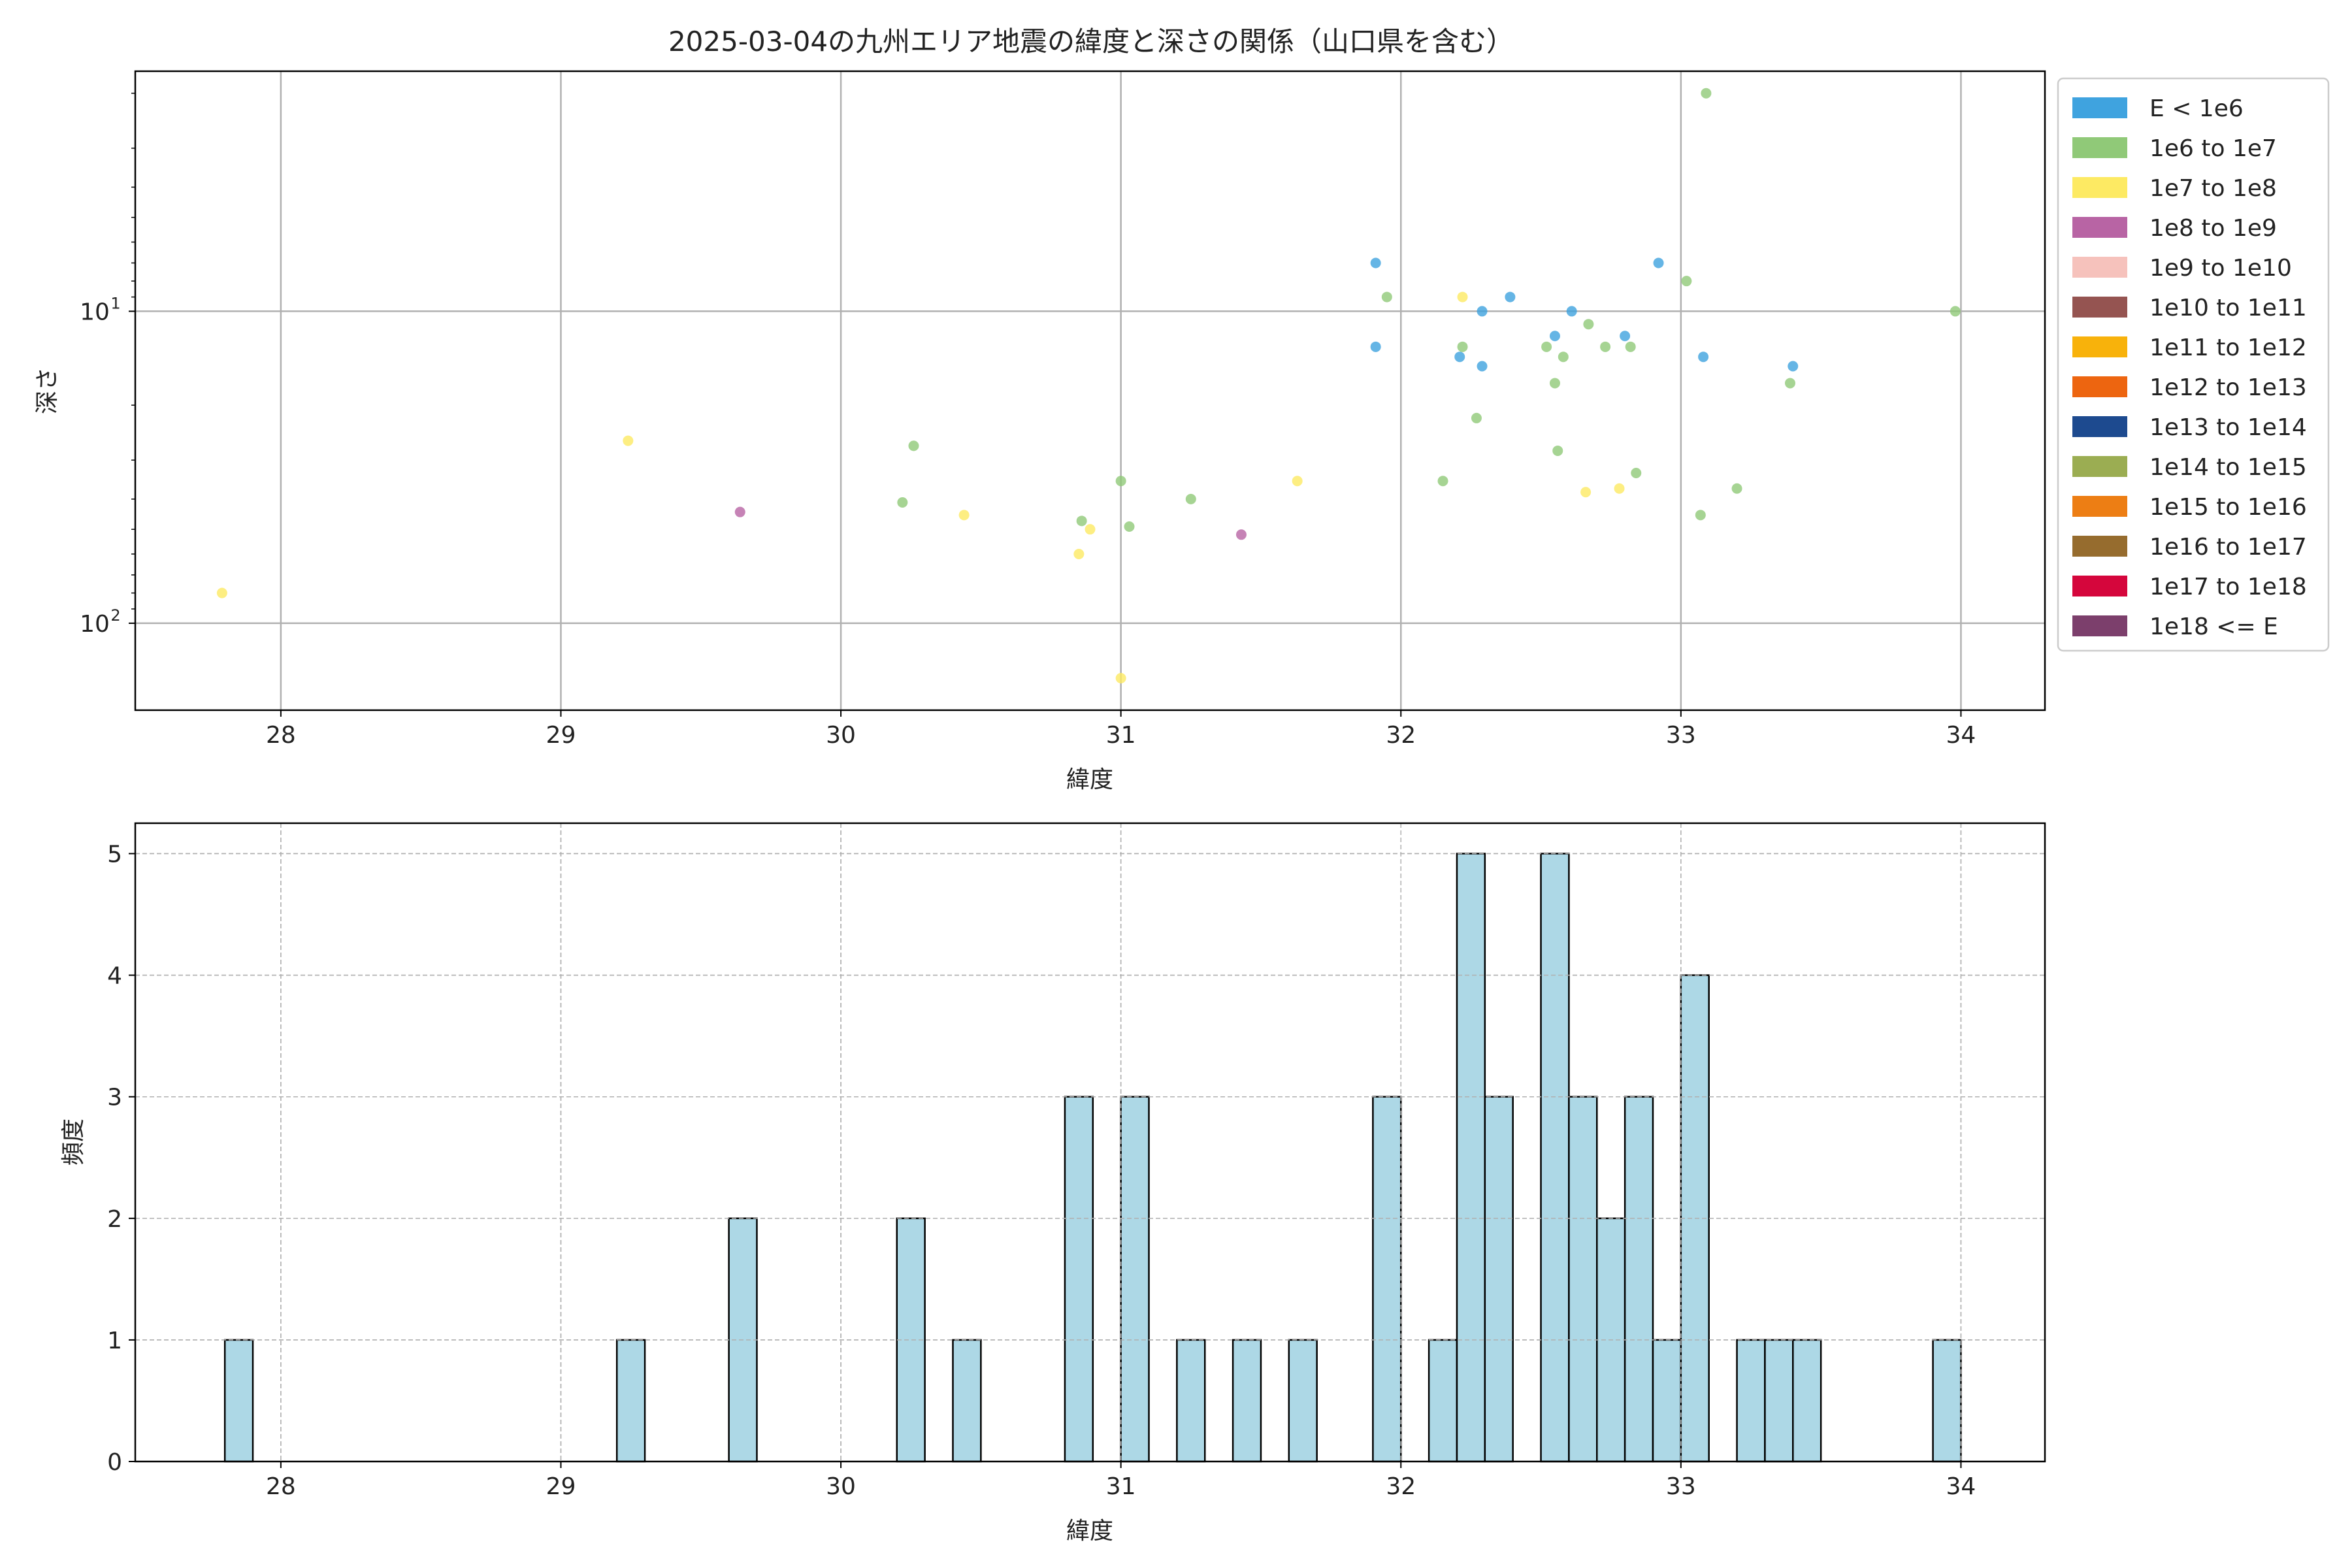 The width and height of the screenshot is (2352, 1568). Describe the element at coordinates (2213, 148) in the screenshot. I see `legend-label: 1e6 to 1e7` at that location.